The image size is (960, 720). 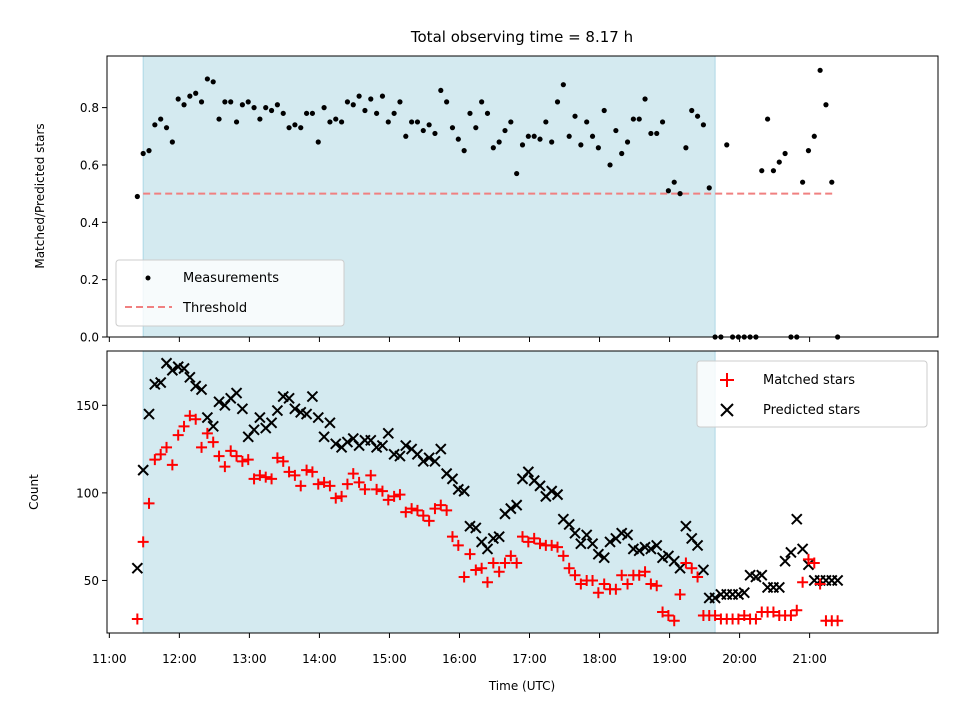 I want to click on legend-label-measurements: Measurements, so click(x=231, y=278).